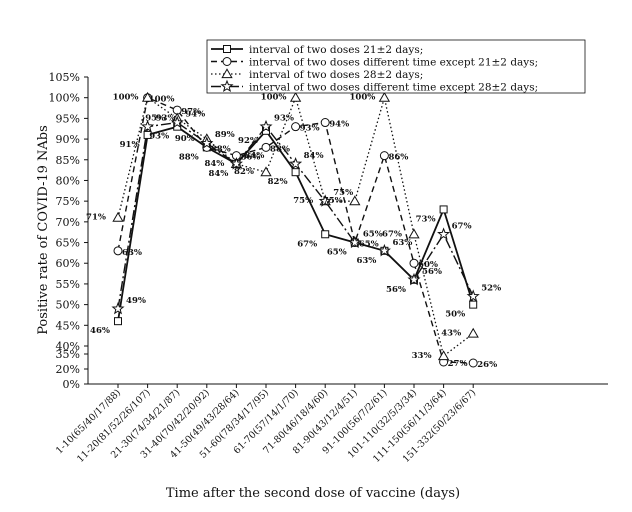  I want to click on y-tick-label: 50%, so click(68, 305).